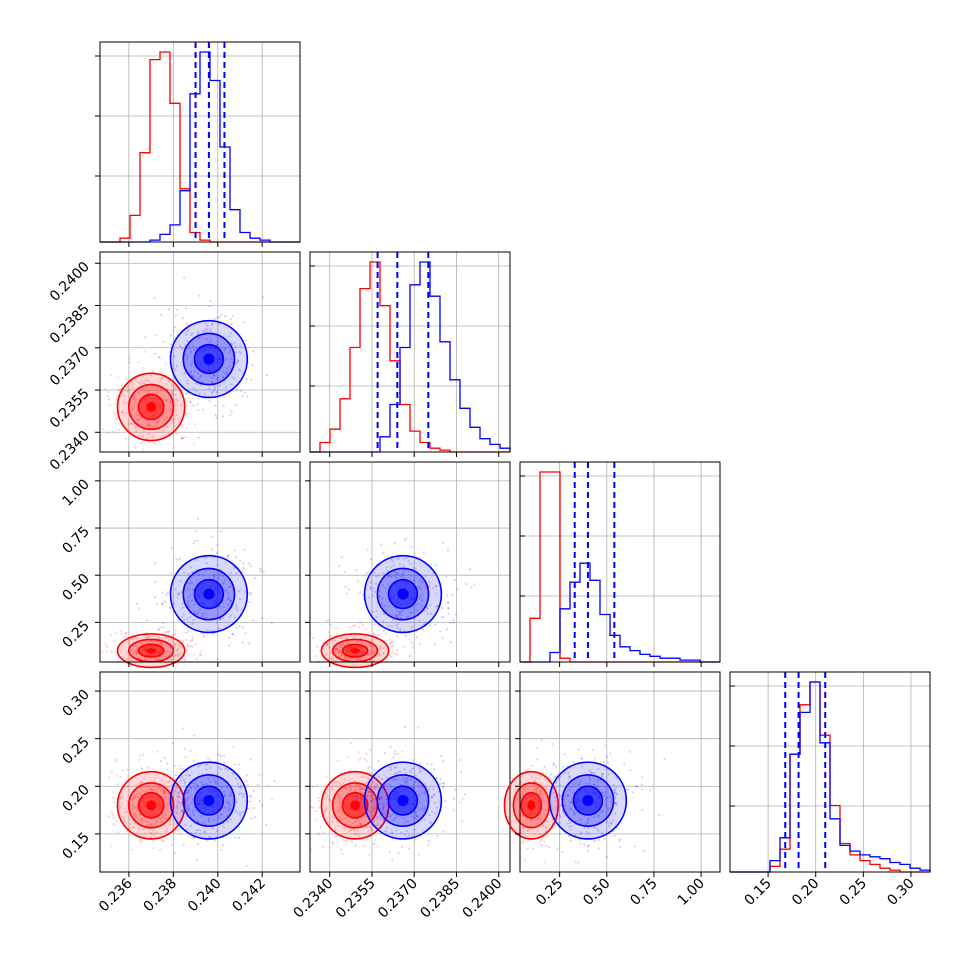 This screenshot has width=970, height=970. I want to click on y-tick-label: 0.25, so click(75, 634).